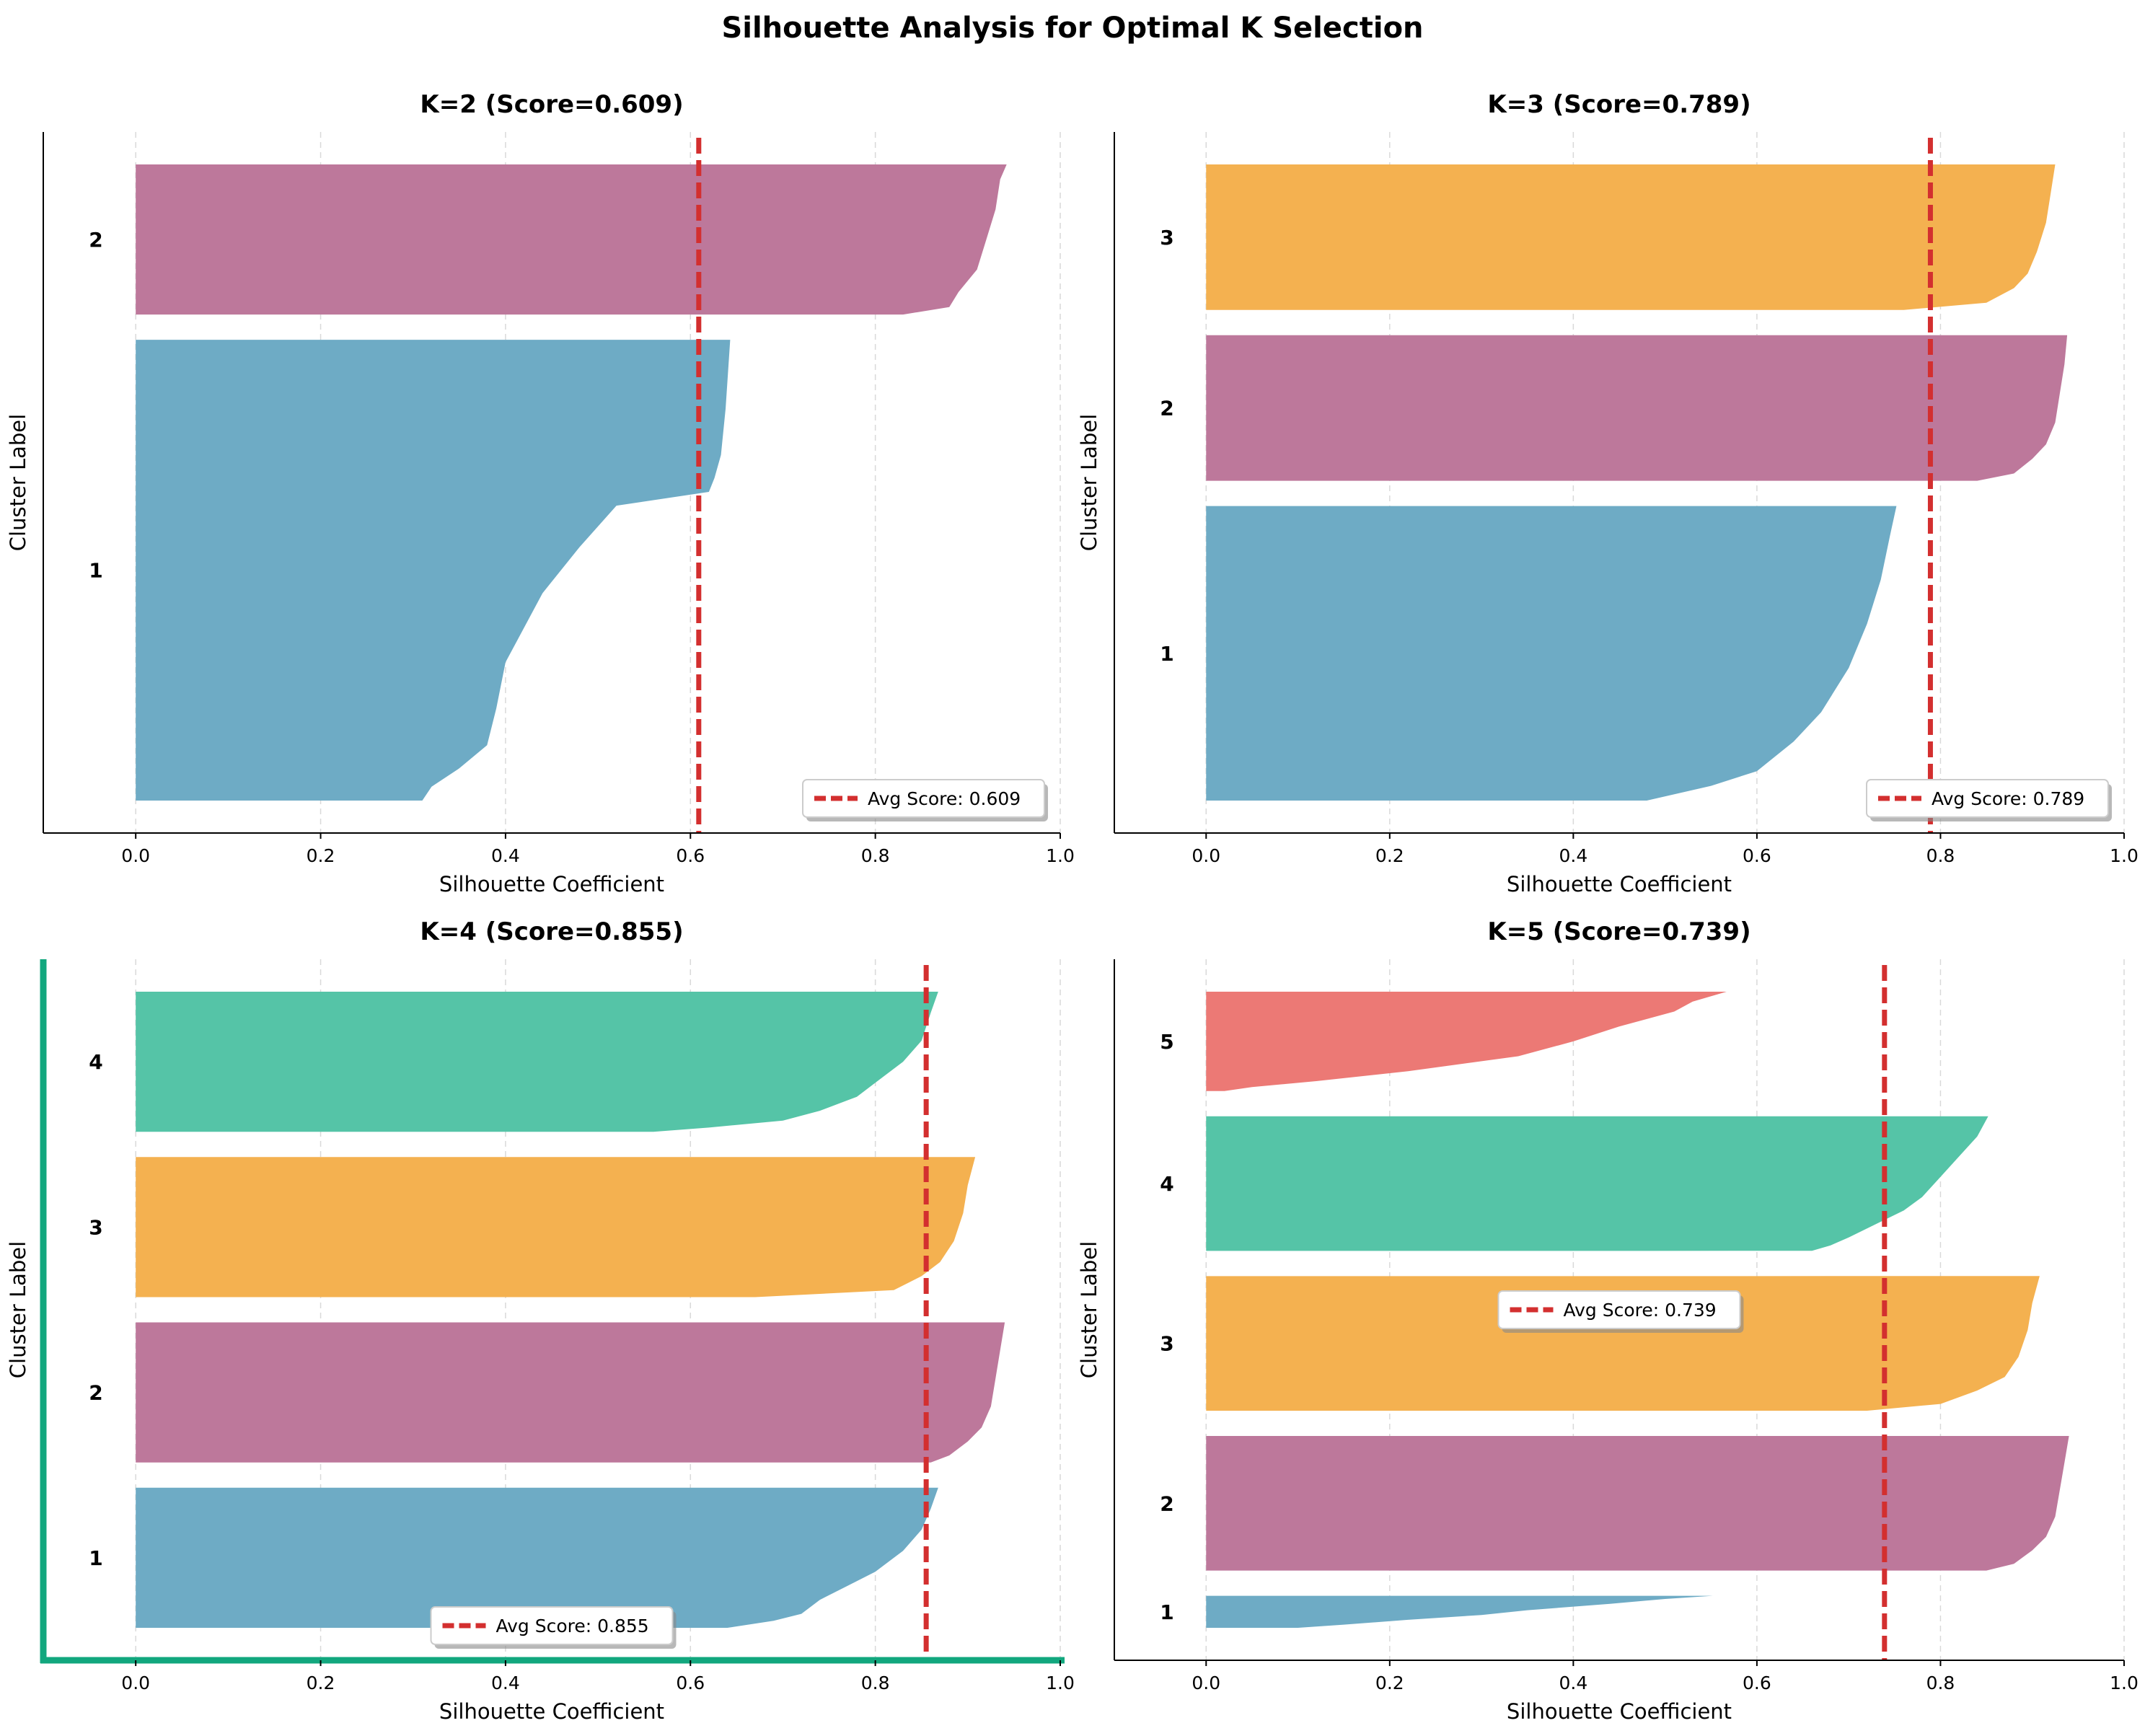 The width and height of the screenshot is (2145, 1736). What do you see at coordinates (1166, 1042) in the screenshot?
I see `cluster-label: 5` at bounding box center [1166, 1042].